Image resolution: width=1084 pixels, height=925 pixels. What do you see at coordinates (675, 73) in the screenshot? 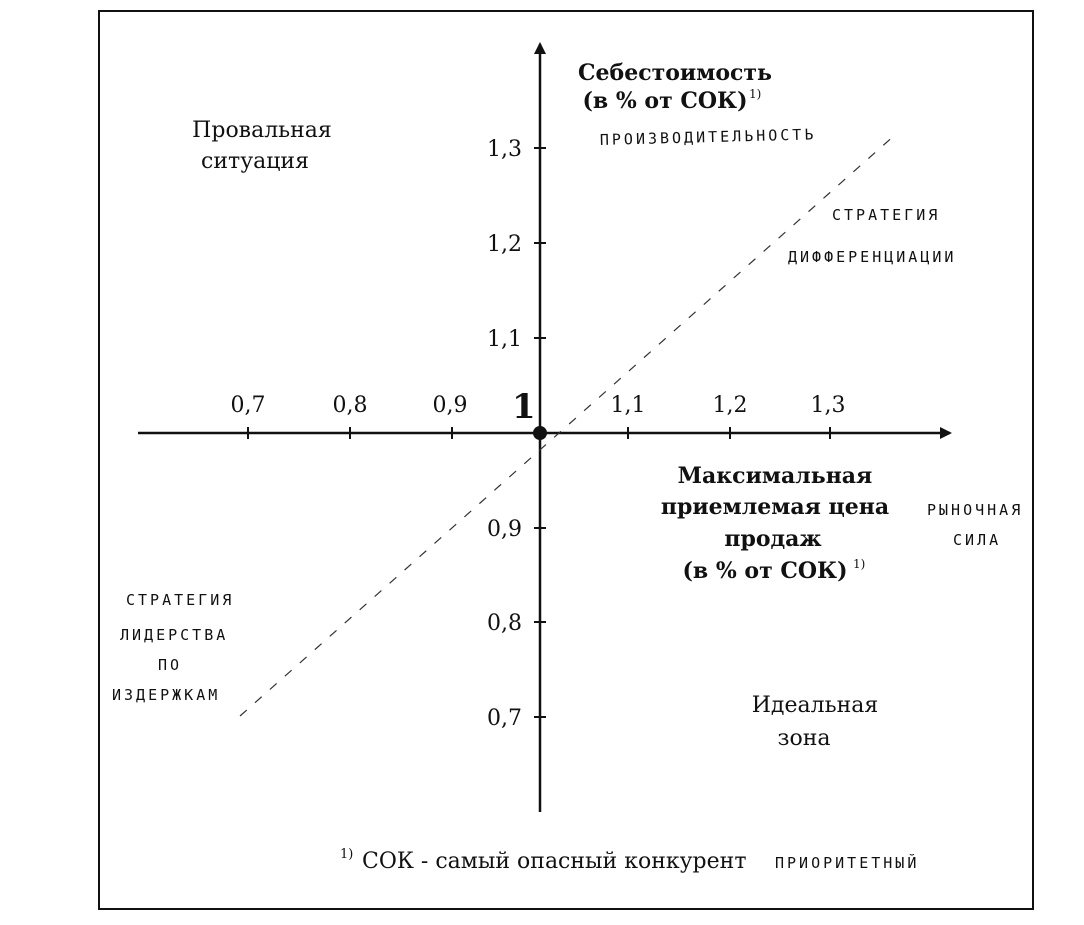
I see `y-axis-title: Себестоимость` at bounding box center [675, 73].